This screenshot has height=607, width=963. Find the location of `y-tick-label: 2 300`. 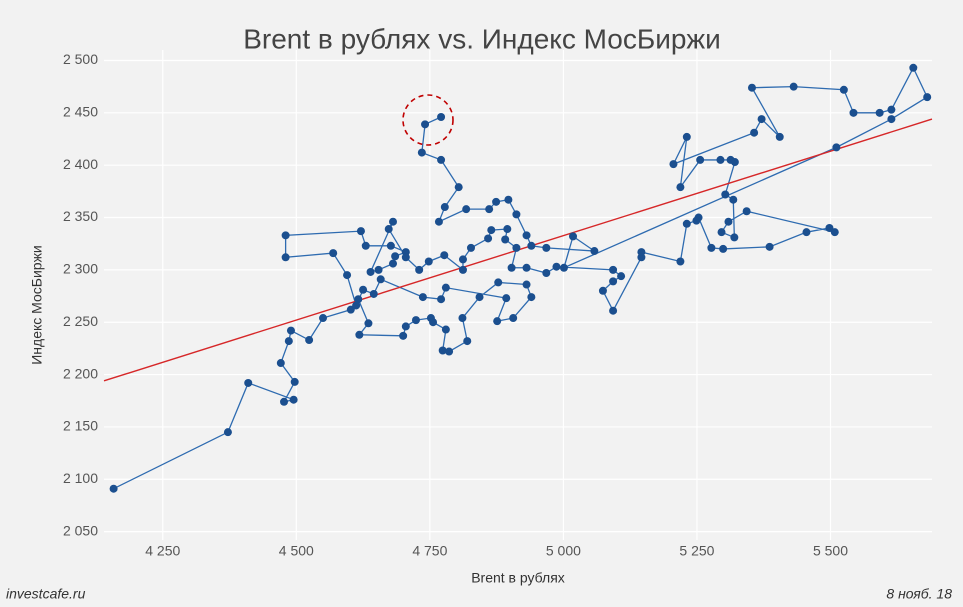

y-tick-label: 2 300 is located at coordinates (80, 269).